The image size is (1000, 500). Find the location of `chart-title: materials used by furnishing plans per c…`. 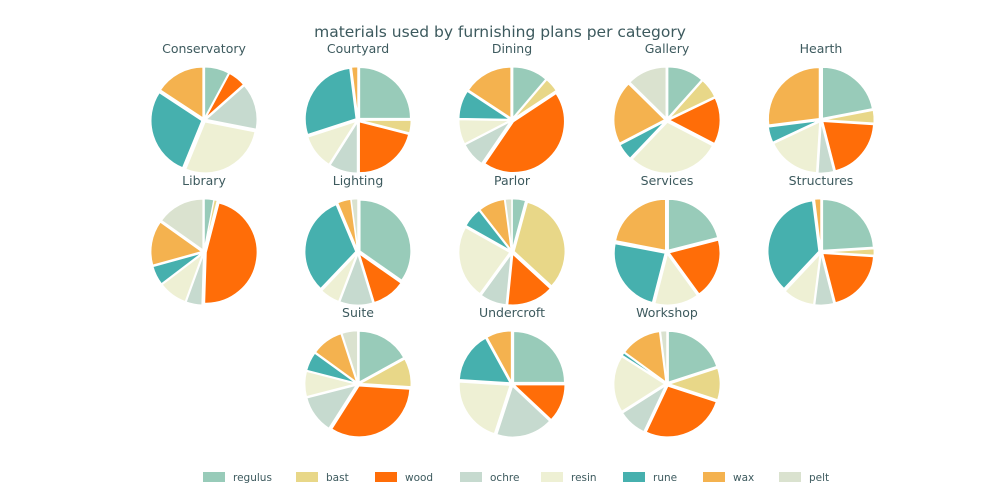

chart-title: materials used by furnishing plans per c… is located at coordinates (500, 32).